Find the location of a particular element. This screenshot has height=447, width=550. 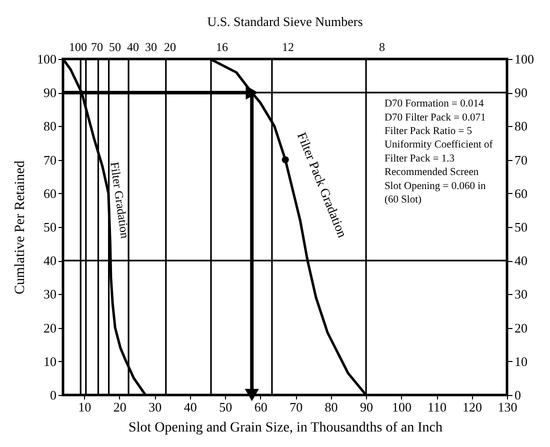

y-tick-label: 80 is located at coordinates (50, 126).